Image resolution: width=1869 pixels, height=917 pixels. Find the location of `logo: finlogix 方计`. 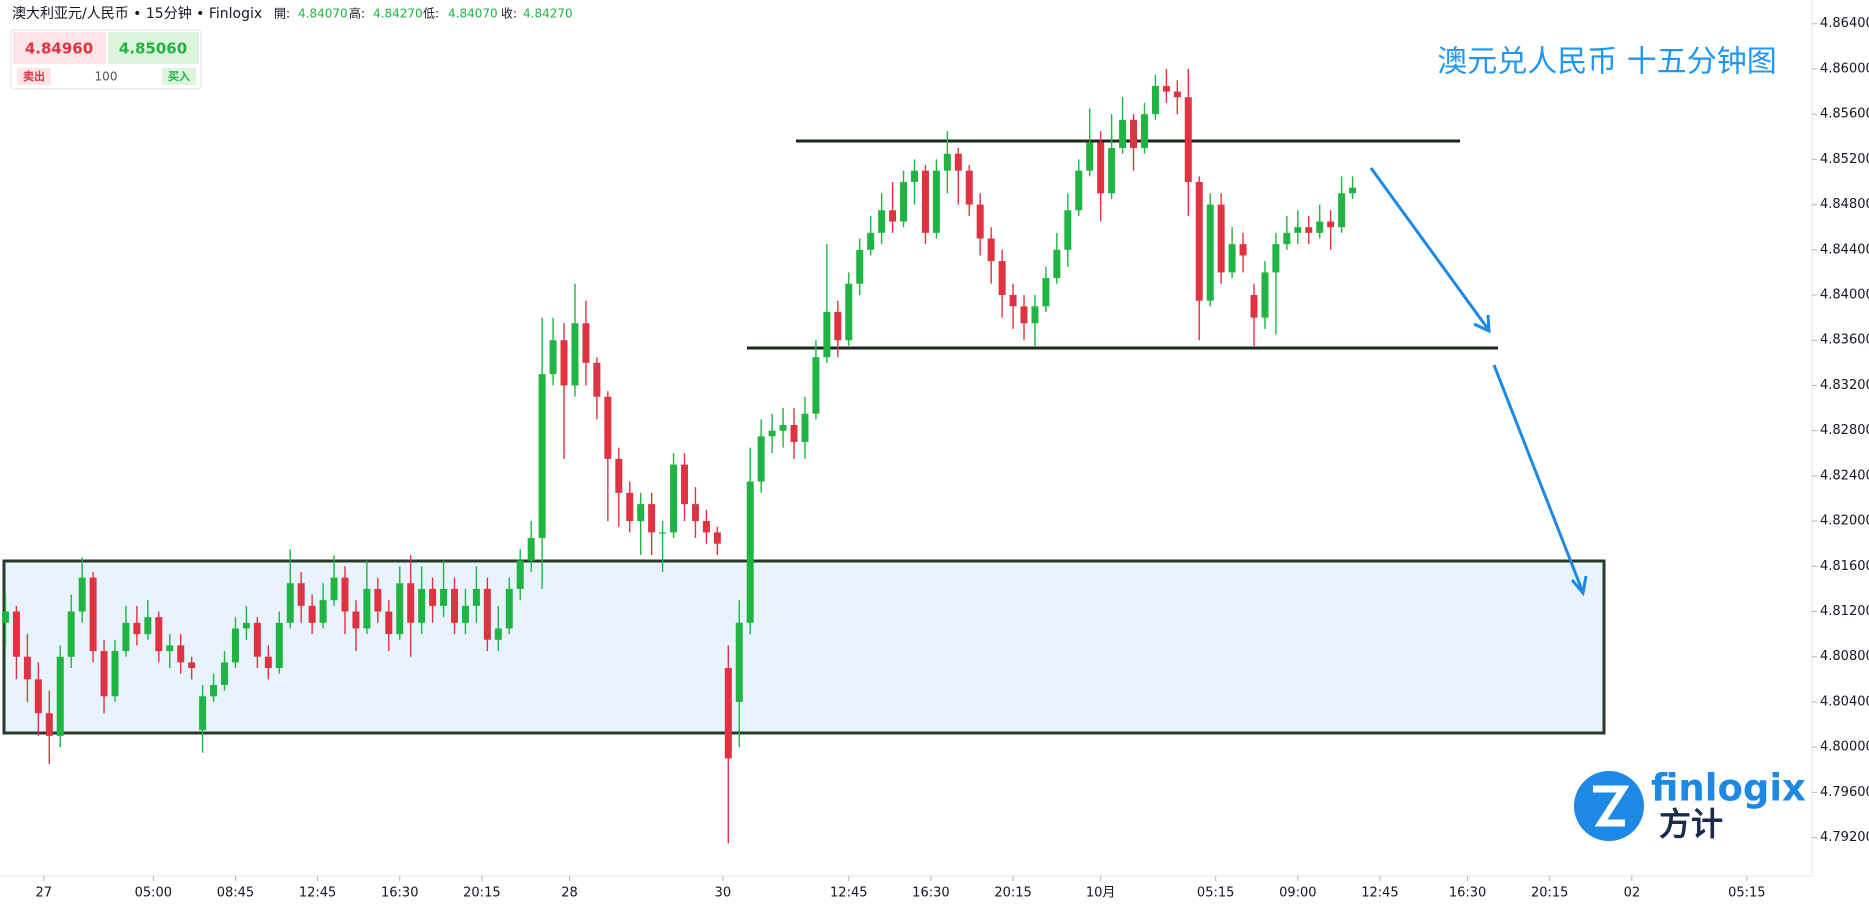

logo: finlogix 方计 is located at coordinates (1690, 805).